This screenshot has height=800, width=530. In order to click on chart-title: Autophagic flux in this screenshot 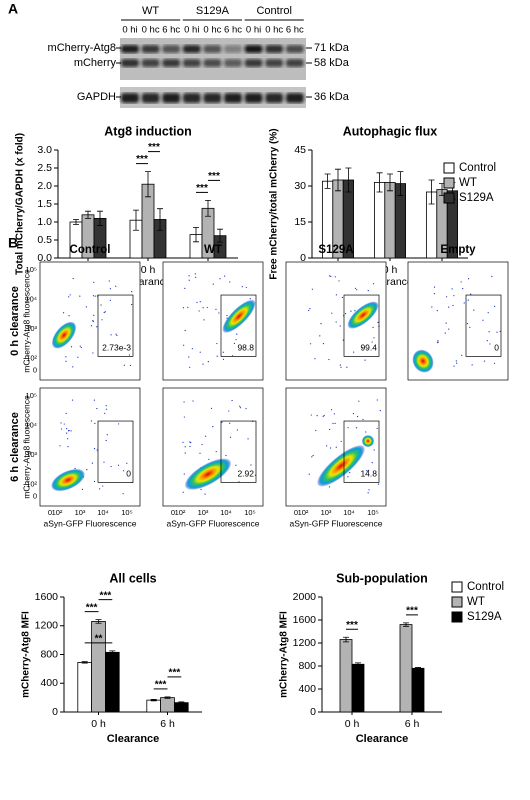, I will do `click(390, 131)`.